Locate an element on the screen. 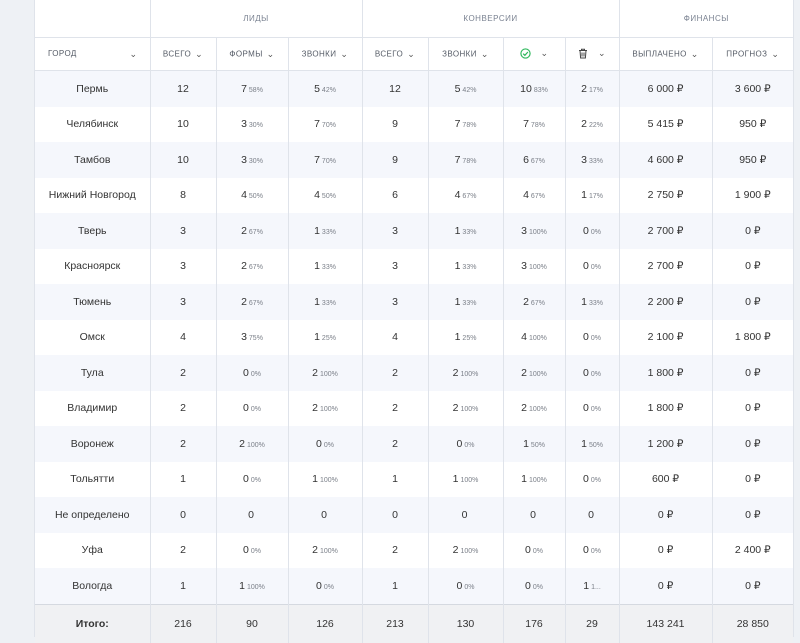  cell-city: Тамбов is located at coordinates (93, 160).